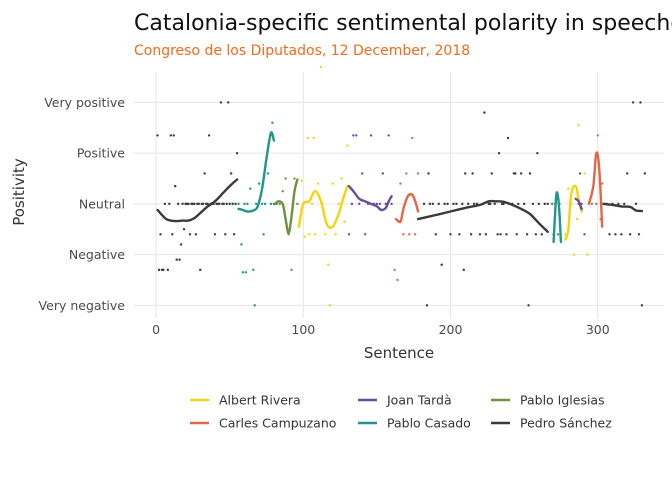 This screenshot has width=672, height=480. What do you see at coordinates (277, 423) in the screenshot?
I see `legend-label: Carles Campuzano` at bounding box center [277, 423].